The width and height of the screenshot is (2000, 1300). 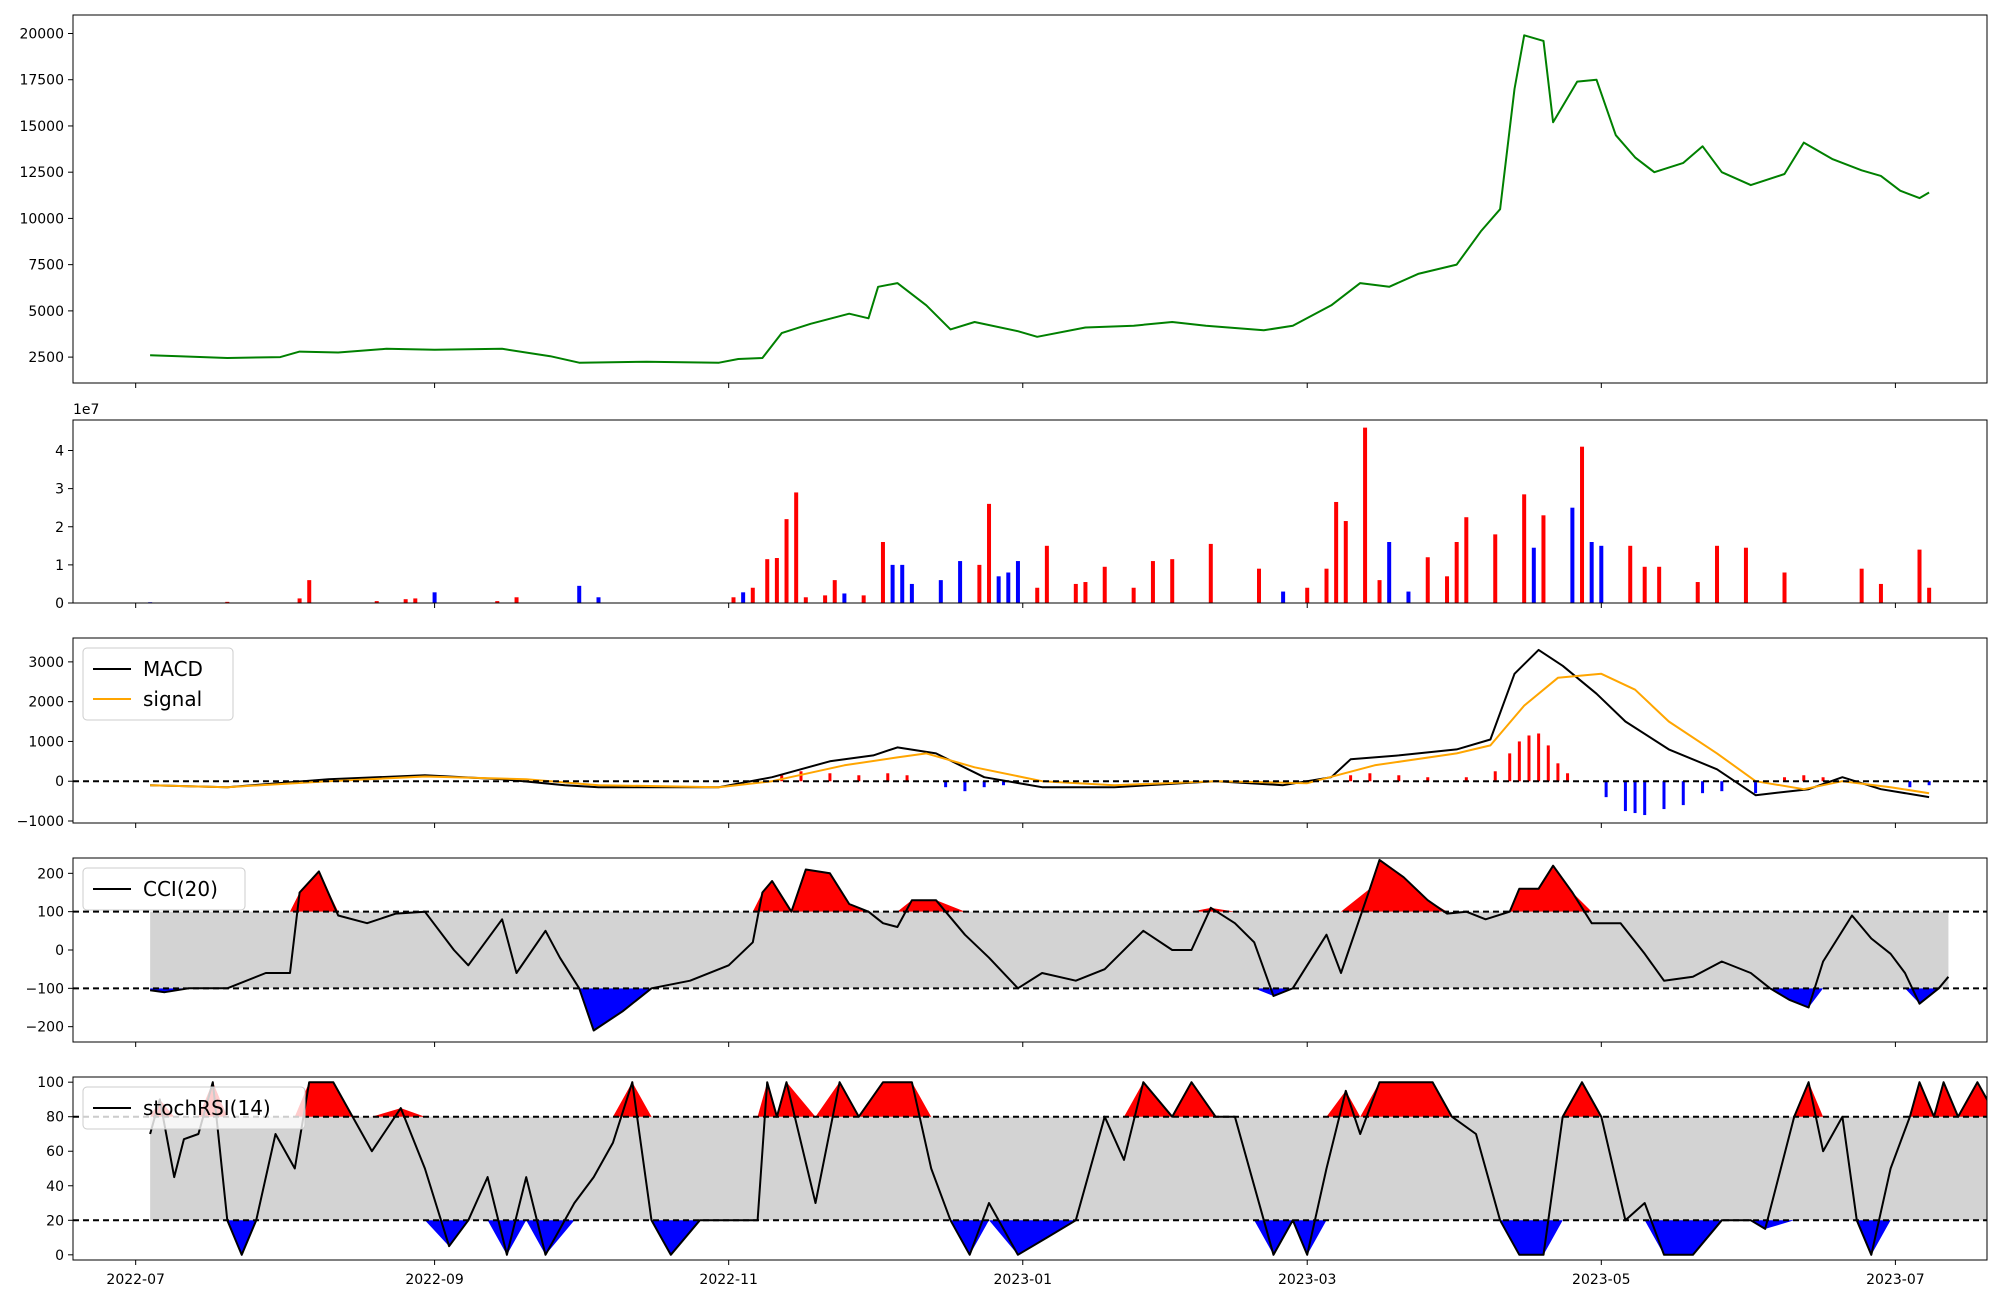 What do you see at coordinates (1049, 1009) in the screenshot?
I see `oversold-fill` at bounding box center [1049, 1009].